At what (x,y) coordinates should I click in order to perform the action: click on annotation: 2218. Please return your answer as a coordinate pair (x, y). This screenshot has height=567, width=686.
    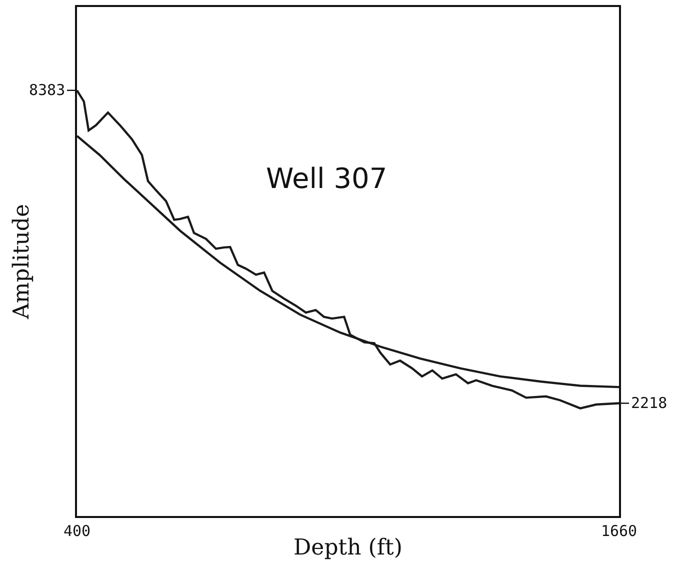
    Looking at the image, I should click on (649, 403).